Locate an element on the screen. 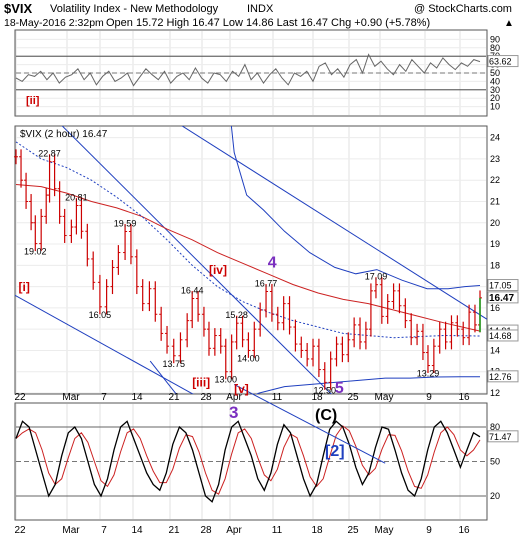 The height and width of the screenshot is (540, 520). y-tick-label-top: 20 is located at coordinates (495, 98).